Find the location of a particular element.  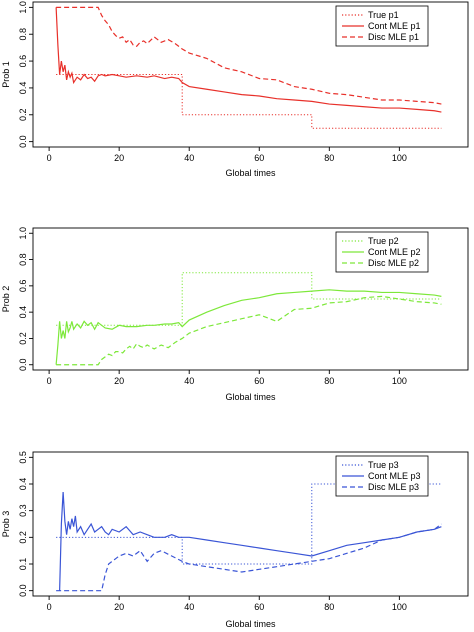

y-tick-label: 0.1 is located at coordinates (23, 564).